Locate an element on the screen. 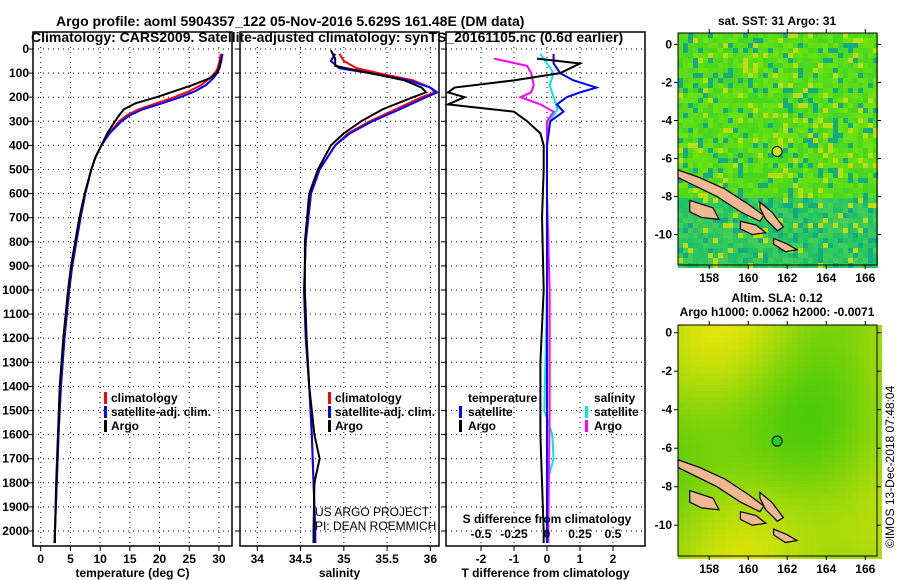 Image resolution: width=900 pixels, height=580 pixels. island is located at coordinates (753, 518).